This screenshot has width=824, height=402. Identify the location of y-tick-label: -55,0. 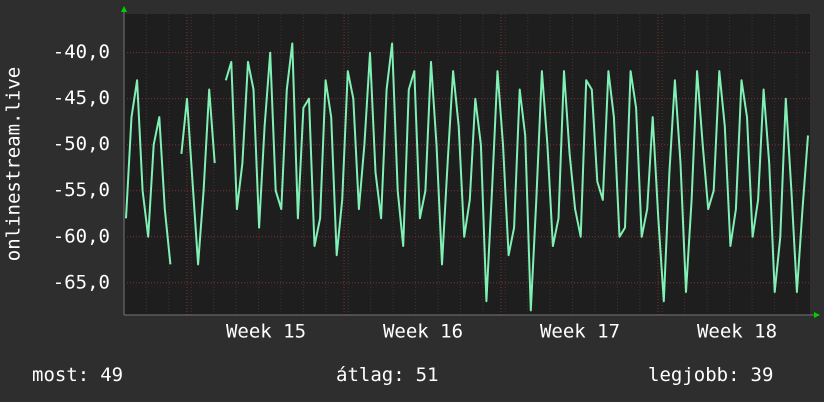
(81, 190).